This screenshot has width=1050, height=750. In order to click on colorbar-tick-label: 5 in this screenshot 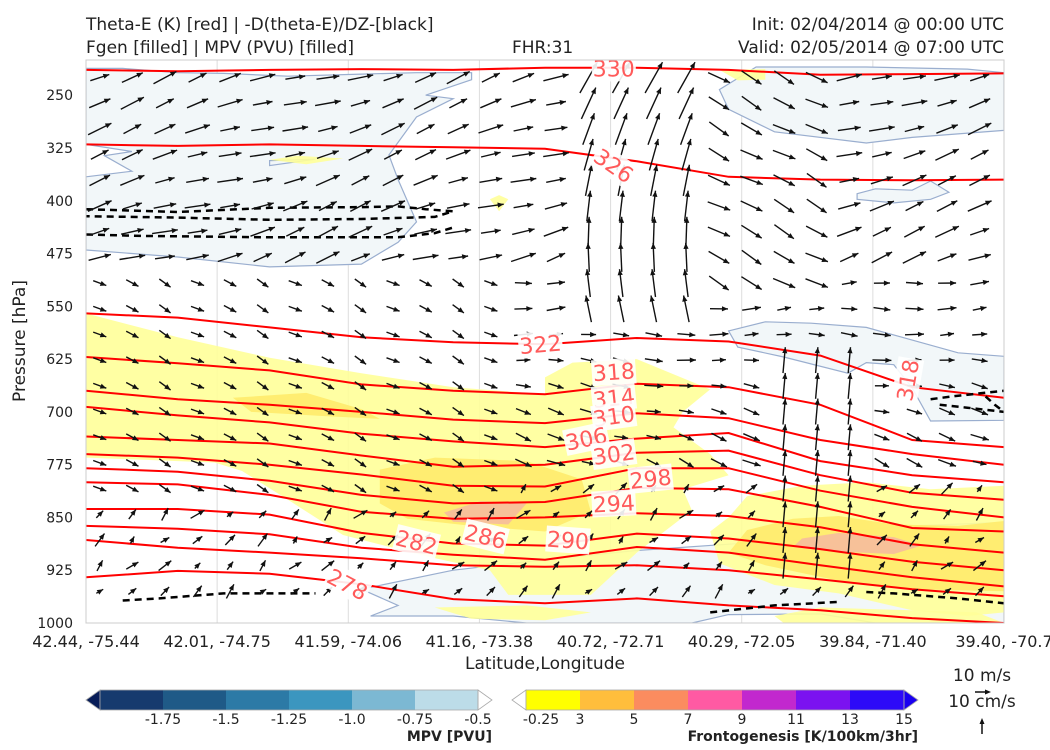, I will do `click(634, 720)`.